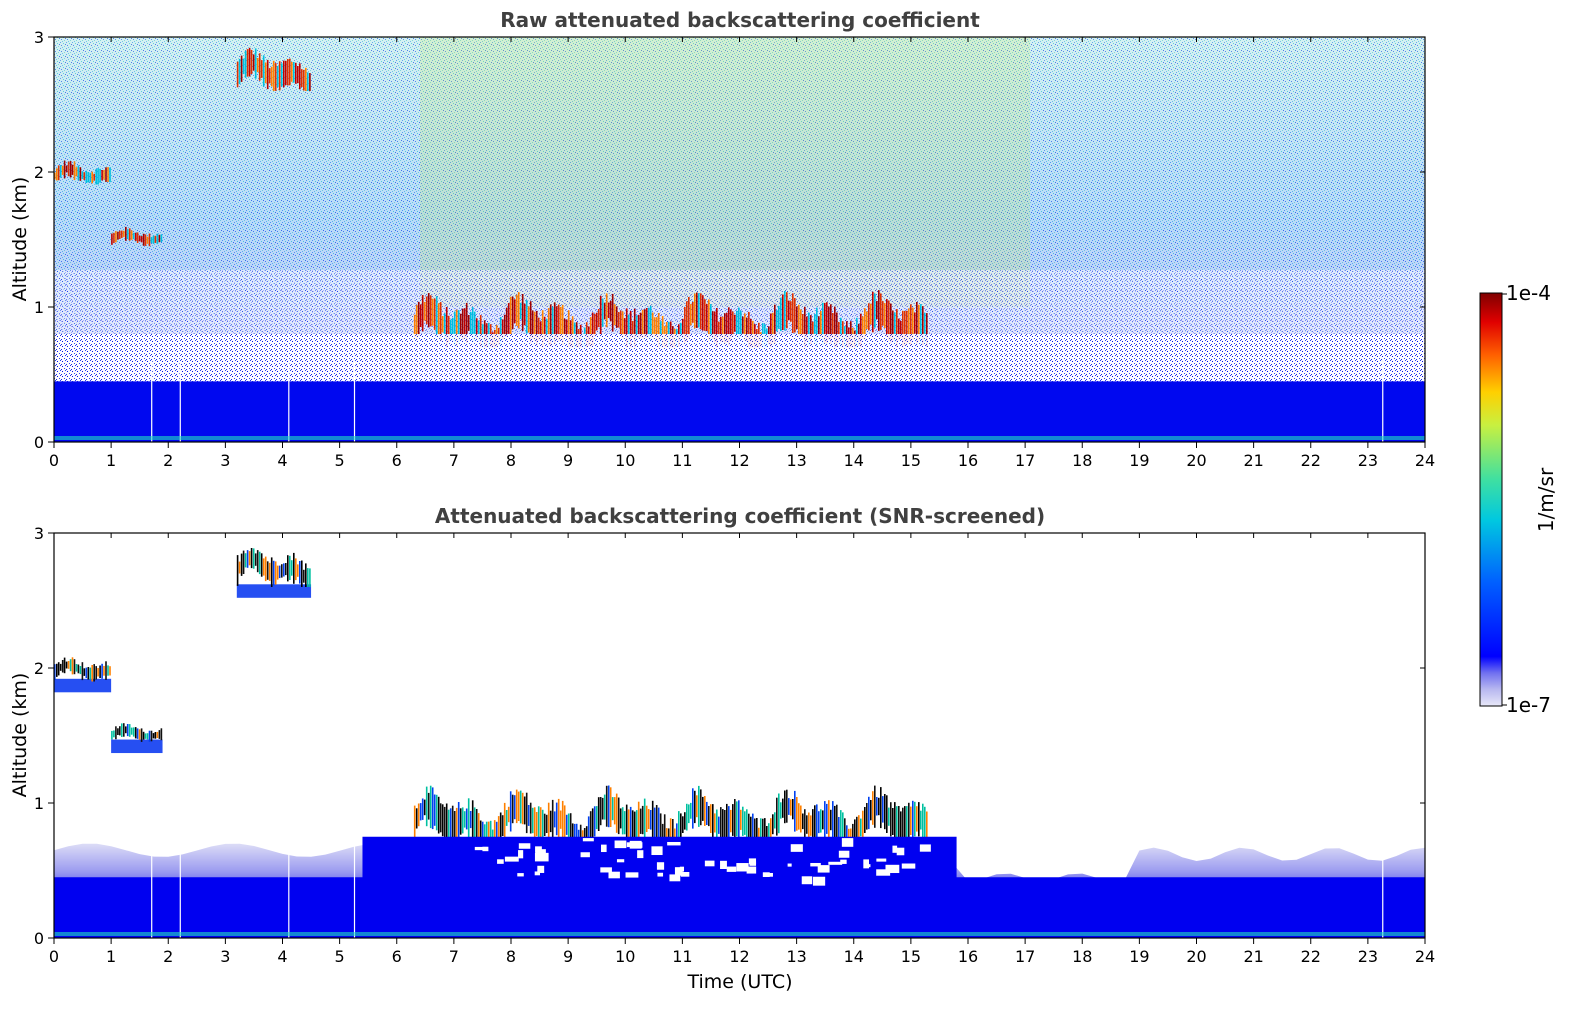 This screenshot has width=1595, height=1020. Describe the element at coordinates (1518, 499) in the screenshot. I see `colorbar: 1e-4 1e-7 1/m/sr` at that location.